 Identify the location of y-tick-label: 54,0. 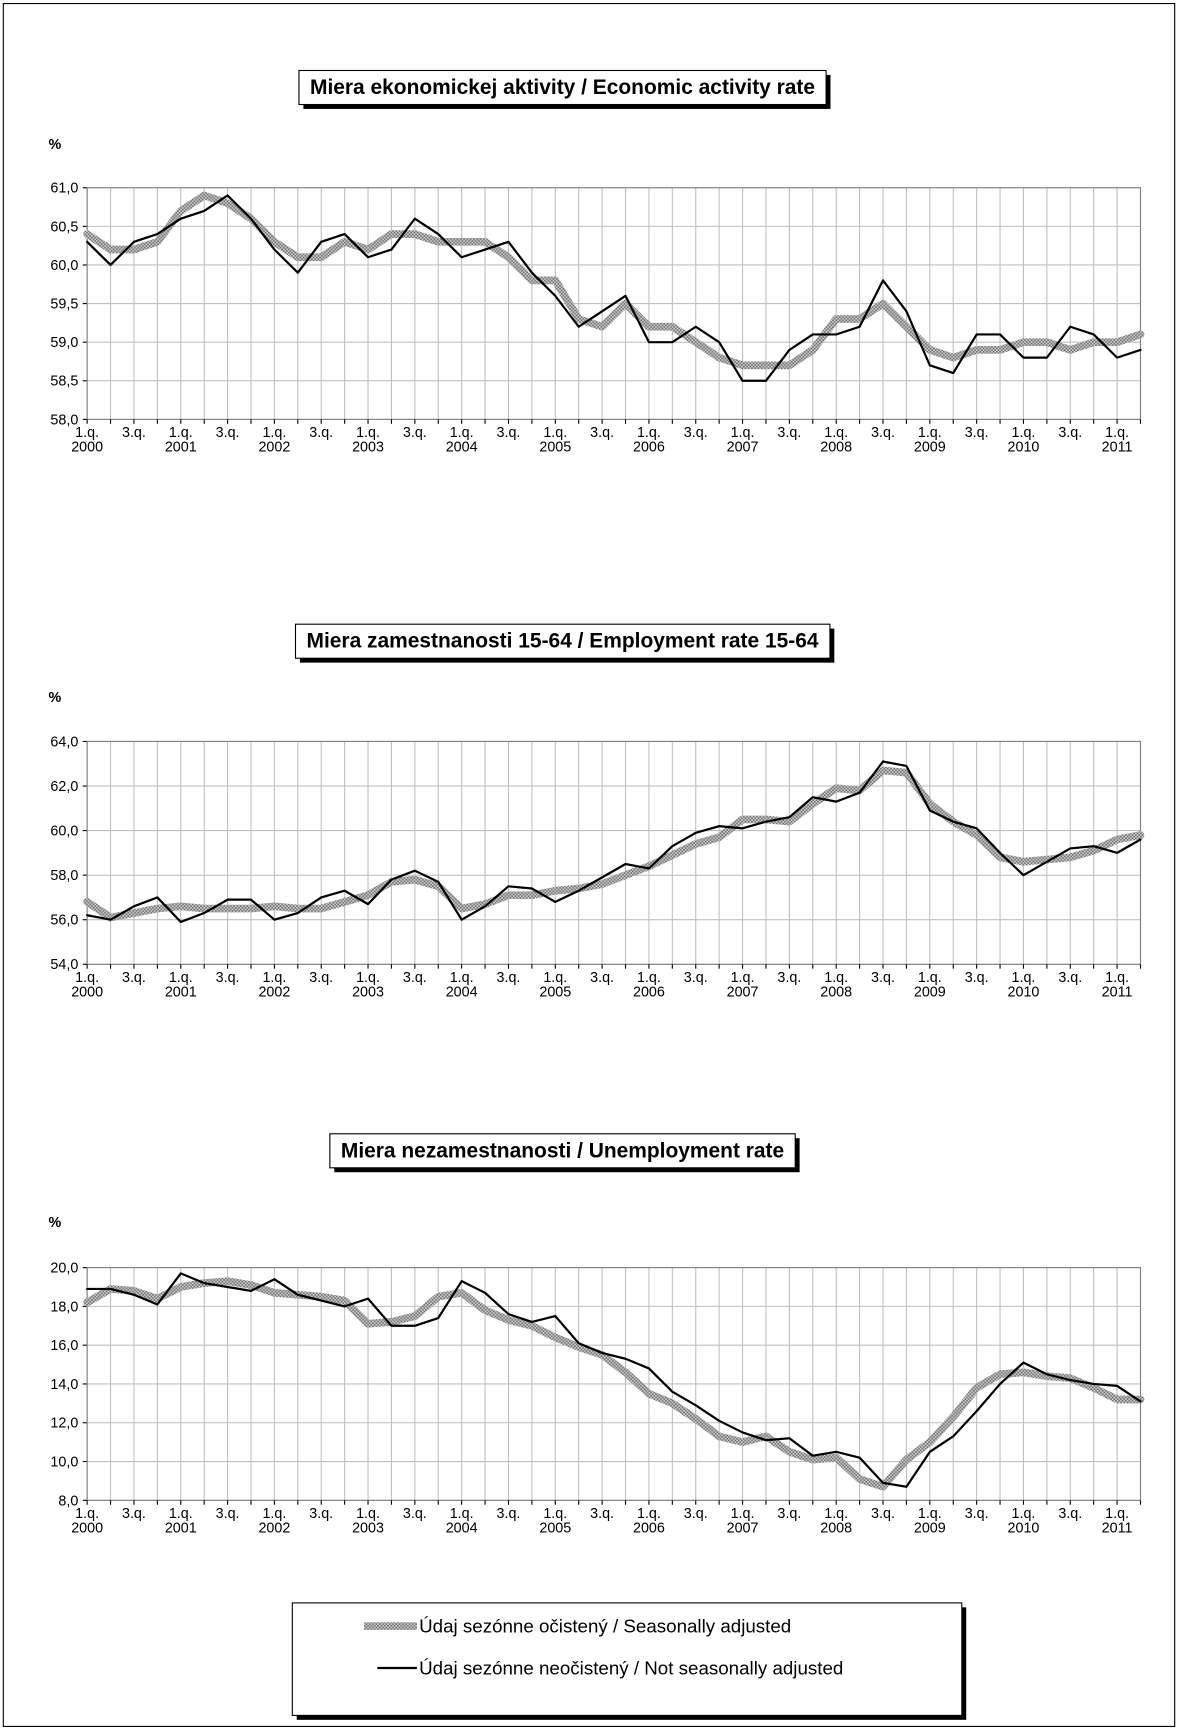
(64, 965).